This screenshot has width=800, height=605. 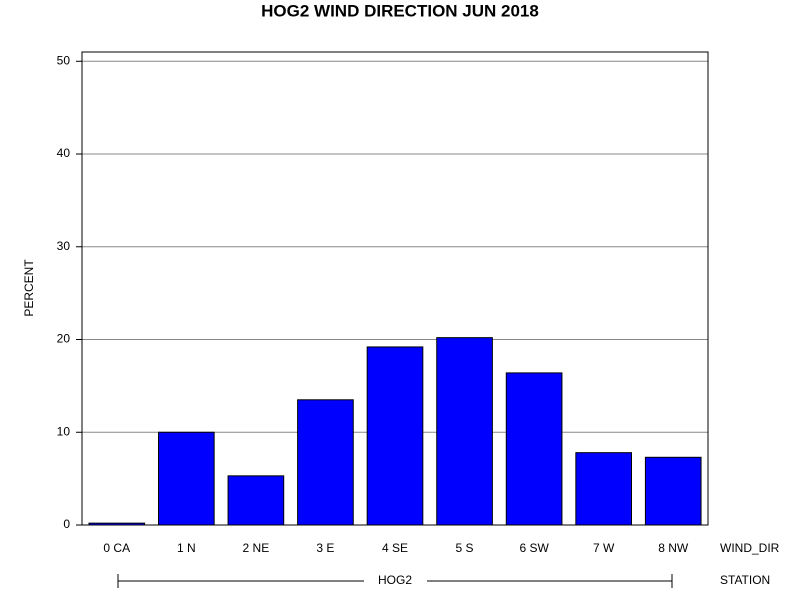 What do you see at coordinates (465, 548) in the screenshot?
I see `x-tick-label: 5 S` at bounding box center [465, 548].